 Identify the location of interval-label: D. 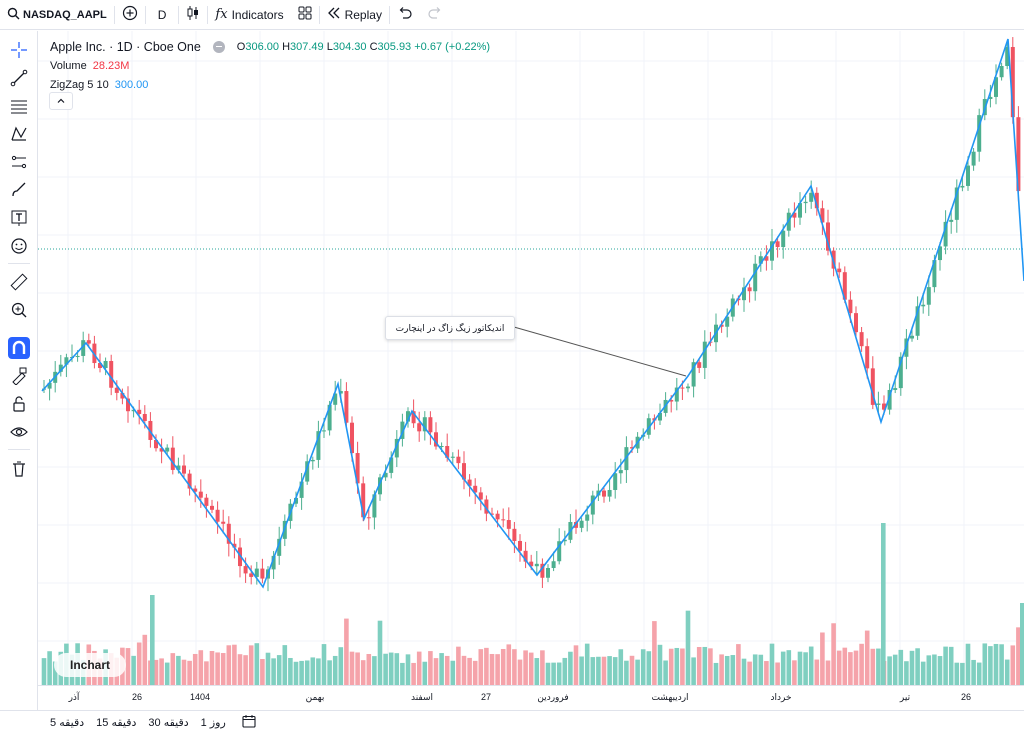
(162, 14).